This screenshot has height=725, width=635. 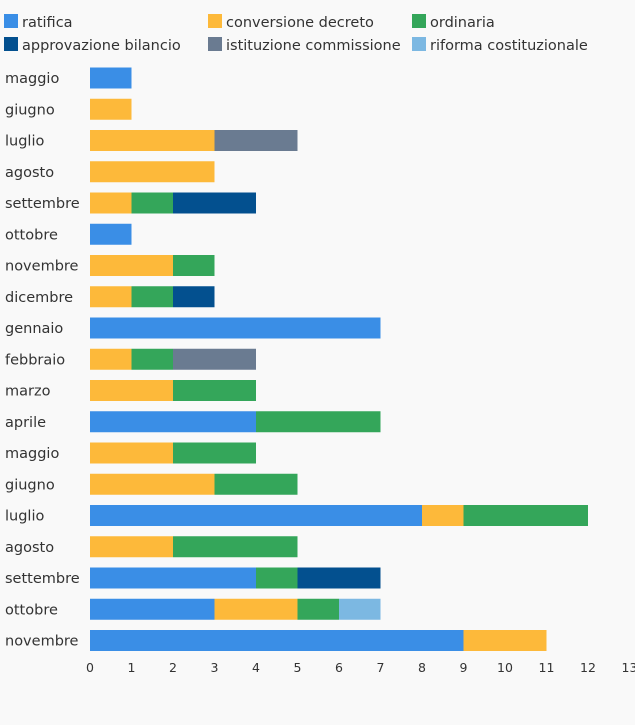 What do you see at coordinates (101, 46) in the screenshot?
I see `legend-label-3: approvazione bilancio` at bounding box center [101, 46].